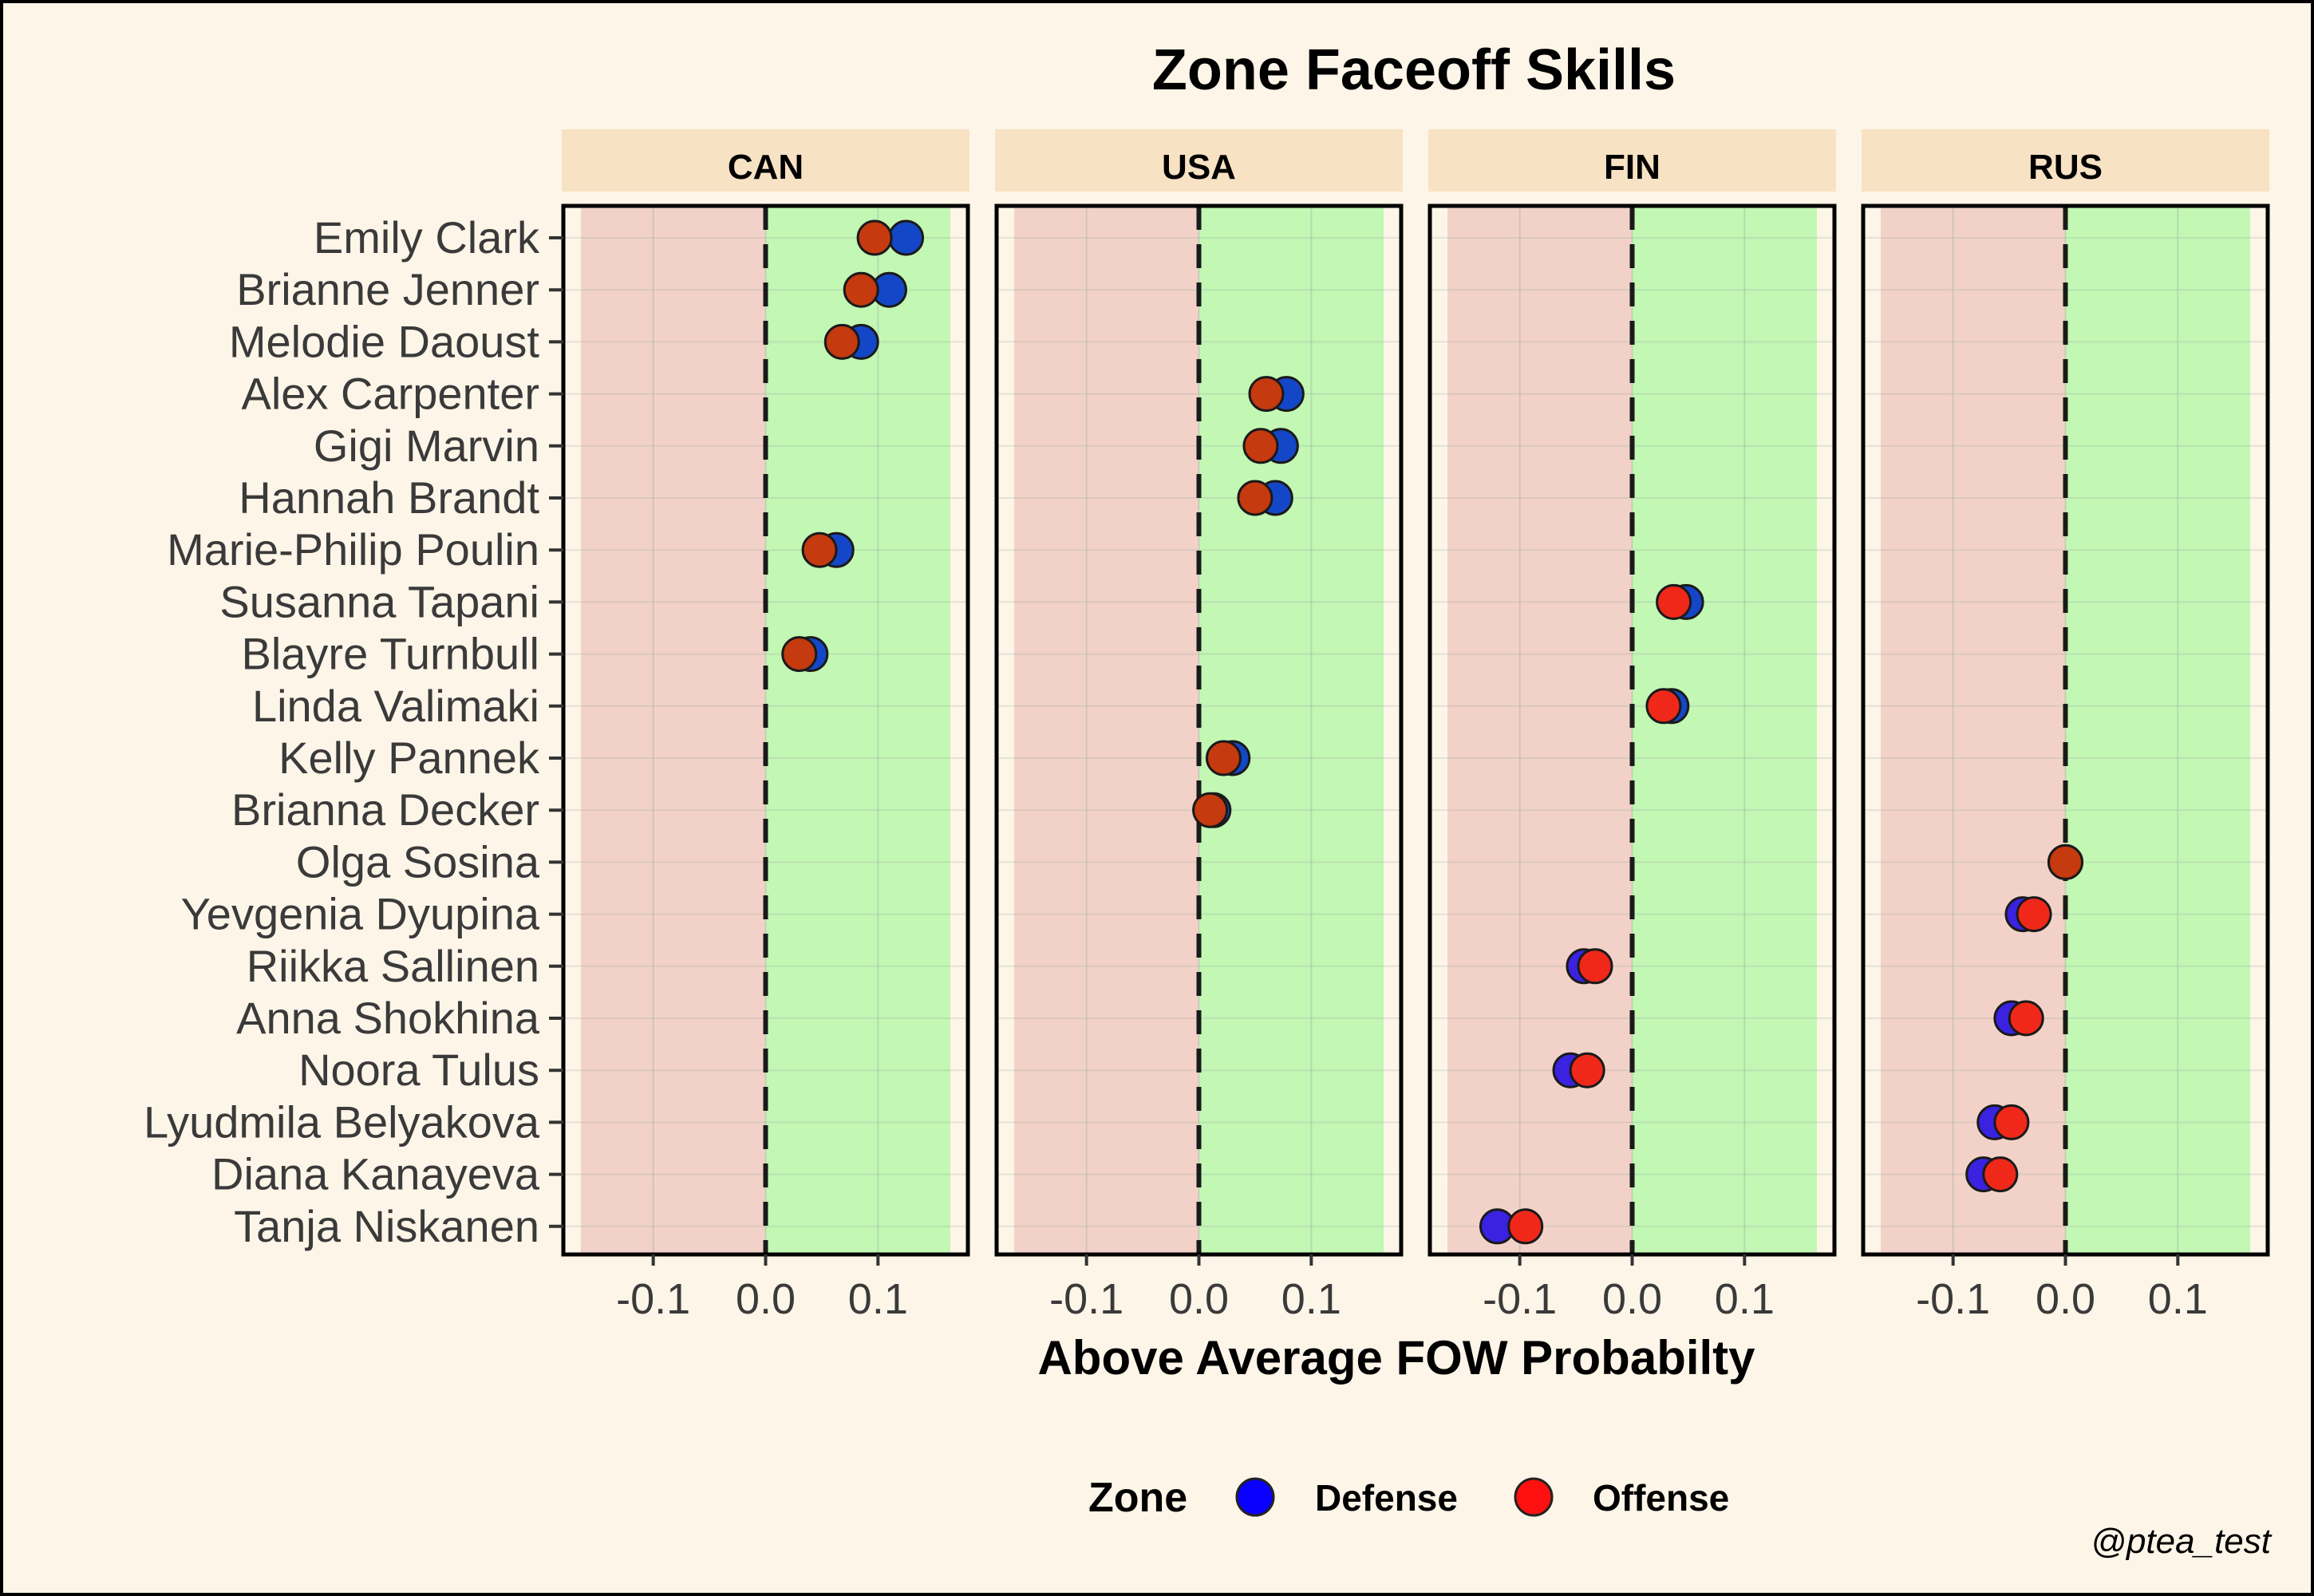  Describe the element at coordinates (906, 237) in the screenshot. I see `point-defense` at that location.